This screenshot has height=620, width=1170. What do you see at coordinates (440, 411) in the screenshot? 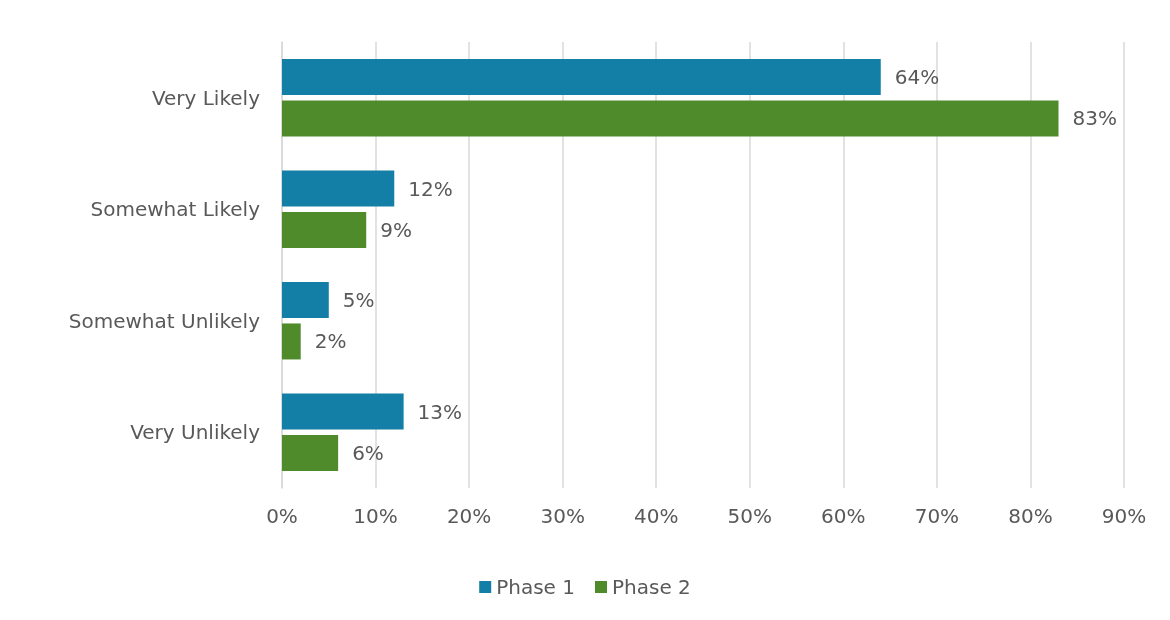
I see `data-label: 13%` at bounding box center [440, 411].